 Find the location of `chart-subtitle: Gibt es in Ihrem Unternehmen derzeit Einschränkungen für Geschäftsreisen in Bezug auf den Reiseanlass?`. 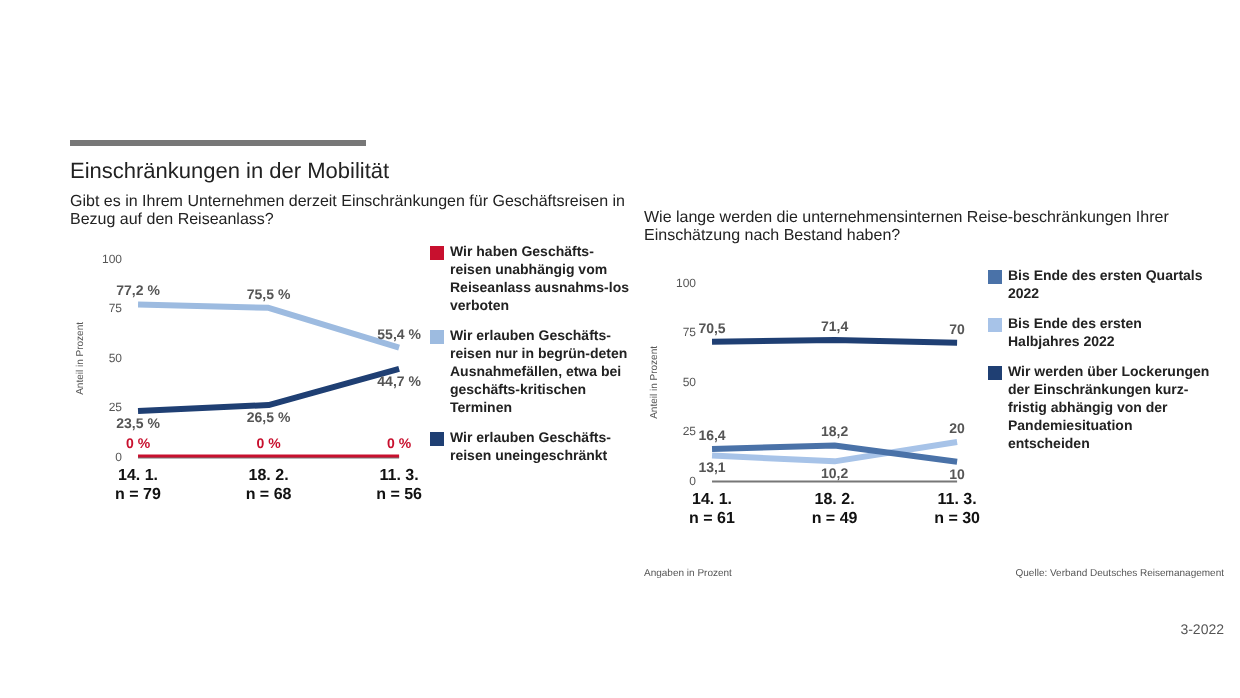

chart-subtitle: Gibt es in Ihrem Unternehmen derzeit Einschränkungen für Geschäftsreisen in Bezug auf den Reiseanlass? is located at coordinates (348, 210).